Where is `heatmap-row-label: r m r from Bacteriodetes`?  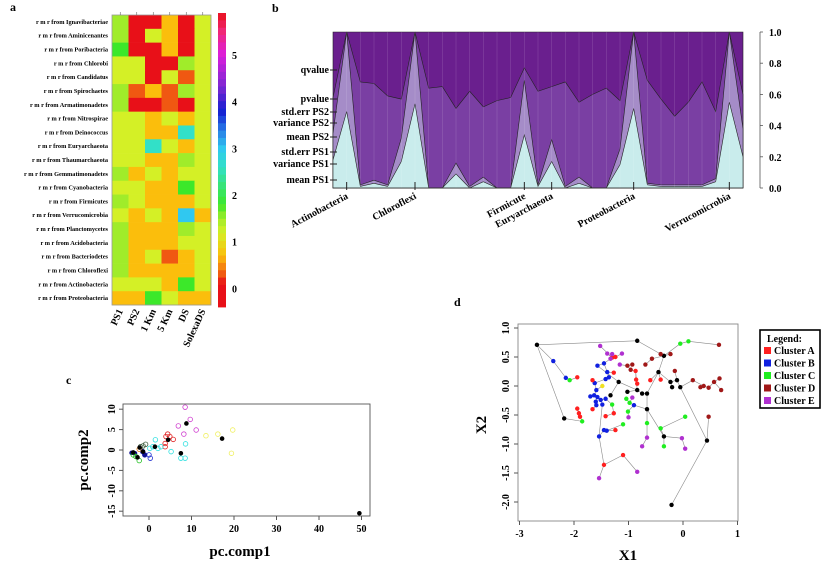 heatmap-row-label: r m r from Bacteriodetes is located at coordinates (75, 257).